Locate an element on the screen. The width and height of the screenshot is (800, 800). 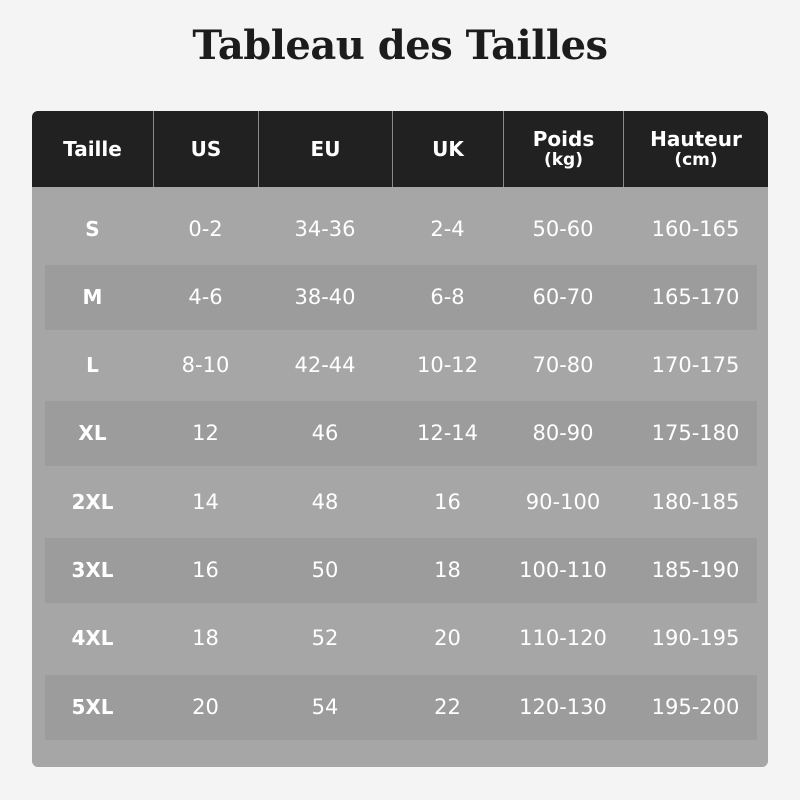
cell-eu: 42-44 is located at coordinates (325, 365).